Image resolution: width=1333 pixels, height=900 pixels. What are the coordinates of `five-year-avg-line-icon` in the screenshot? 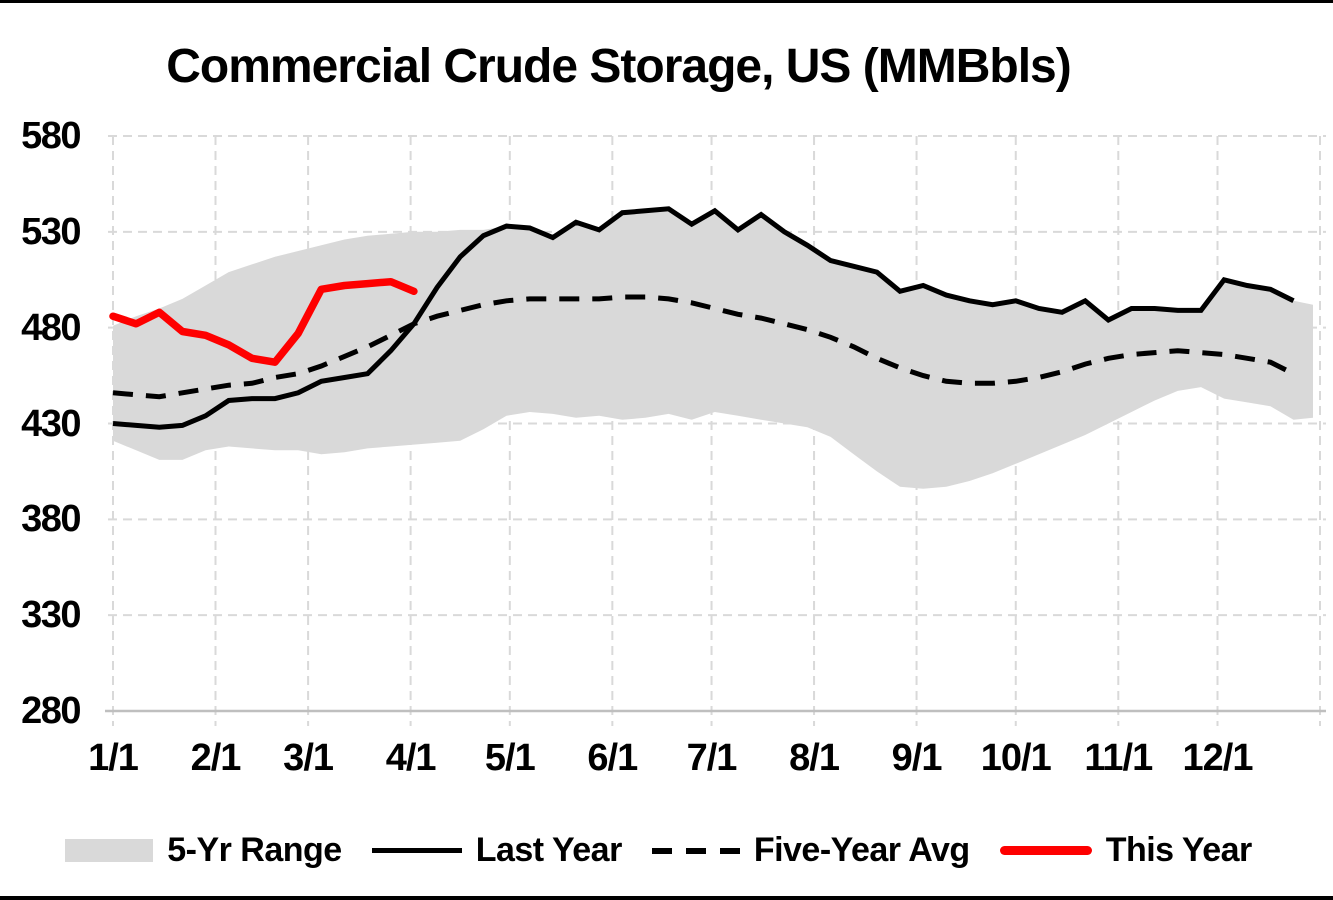 It's located at (695, 850).